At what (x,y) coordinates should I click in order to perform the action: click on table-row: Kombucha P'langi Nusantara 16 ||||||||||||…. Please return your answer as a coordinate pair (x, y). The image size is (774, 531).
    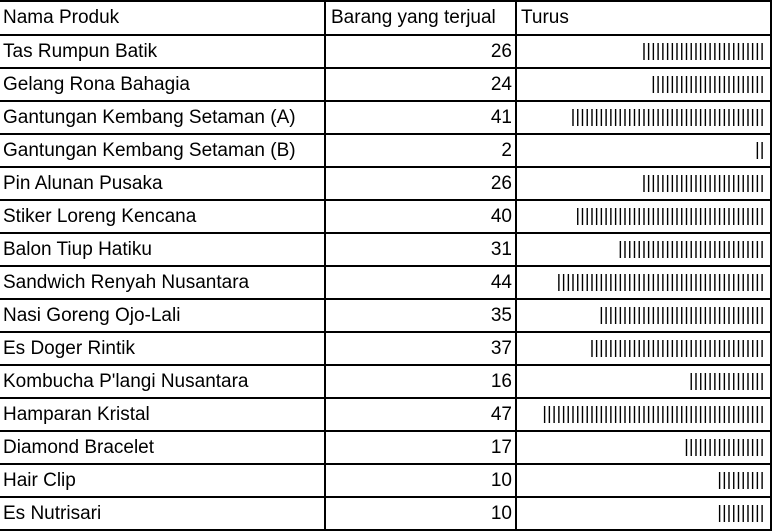
    Looking at the image, I should click on (385, 381).